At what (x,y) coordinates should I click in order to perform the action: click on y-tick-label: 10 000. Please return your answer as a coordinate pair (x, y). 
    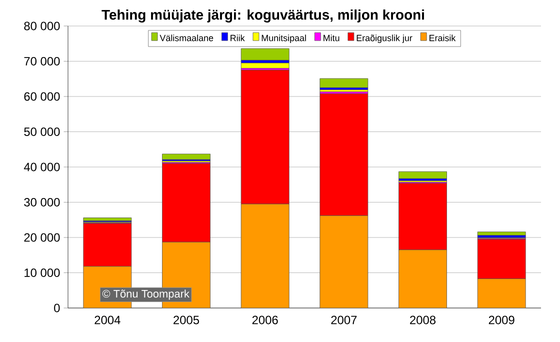
    Looking at the image, I should click on (42, 272).